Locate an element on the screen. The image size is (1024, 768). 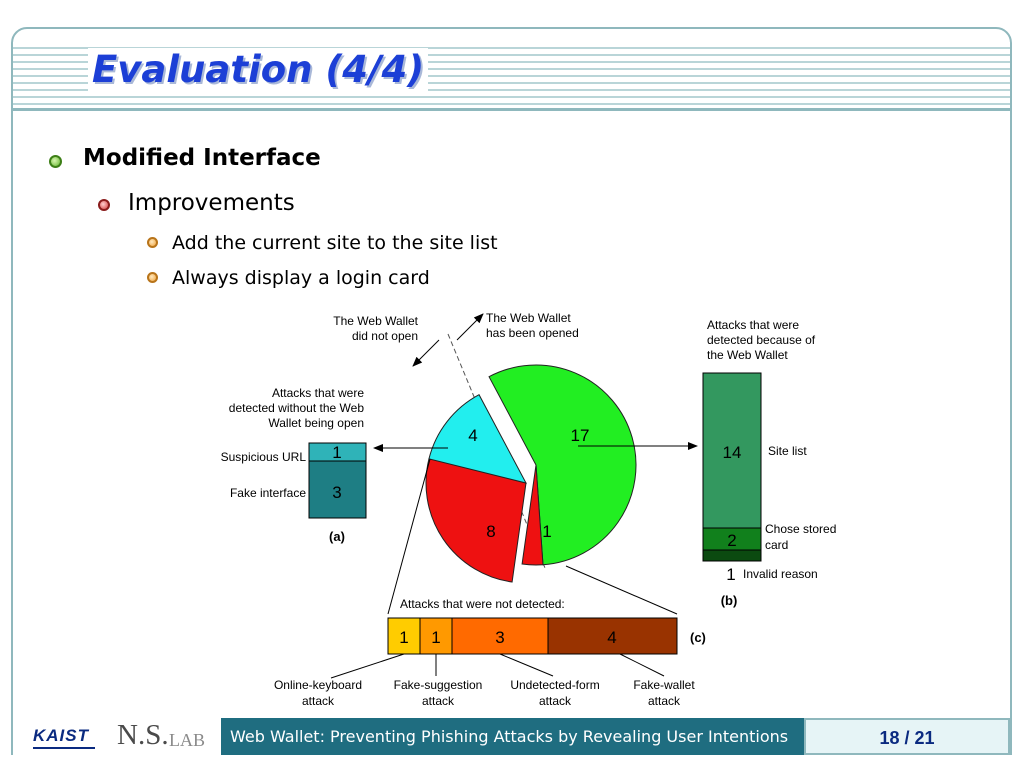
zoom-line-right is located at coordinates (621, 590).